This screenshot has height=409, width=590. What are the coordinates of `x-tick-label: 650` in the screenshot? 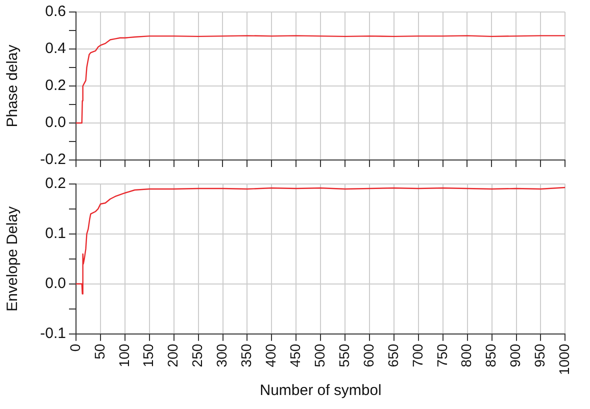 It's located at (392, 356).